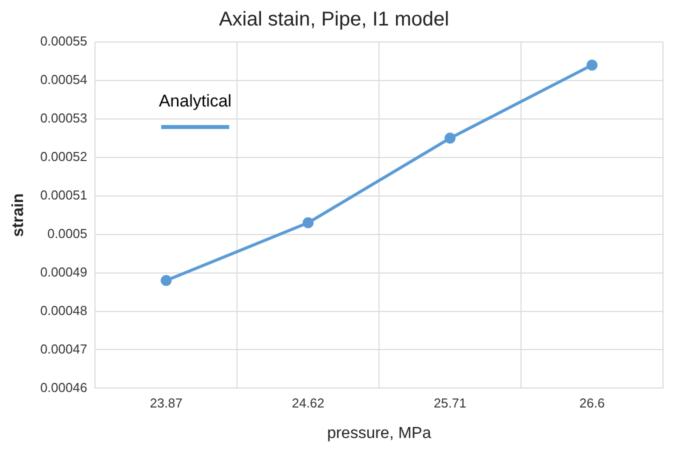 This screenshot has height=451, width=675. What do you see at coordinates (195, 101) in the screenshot?
I see `text: Analytical` at bounding box center [195, 101].